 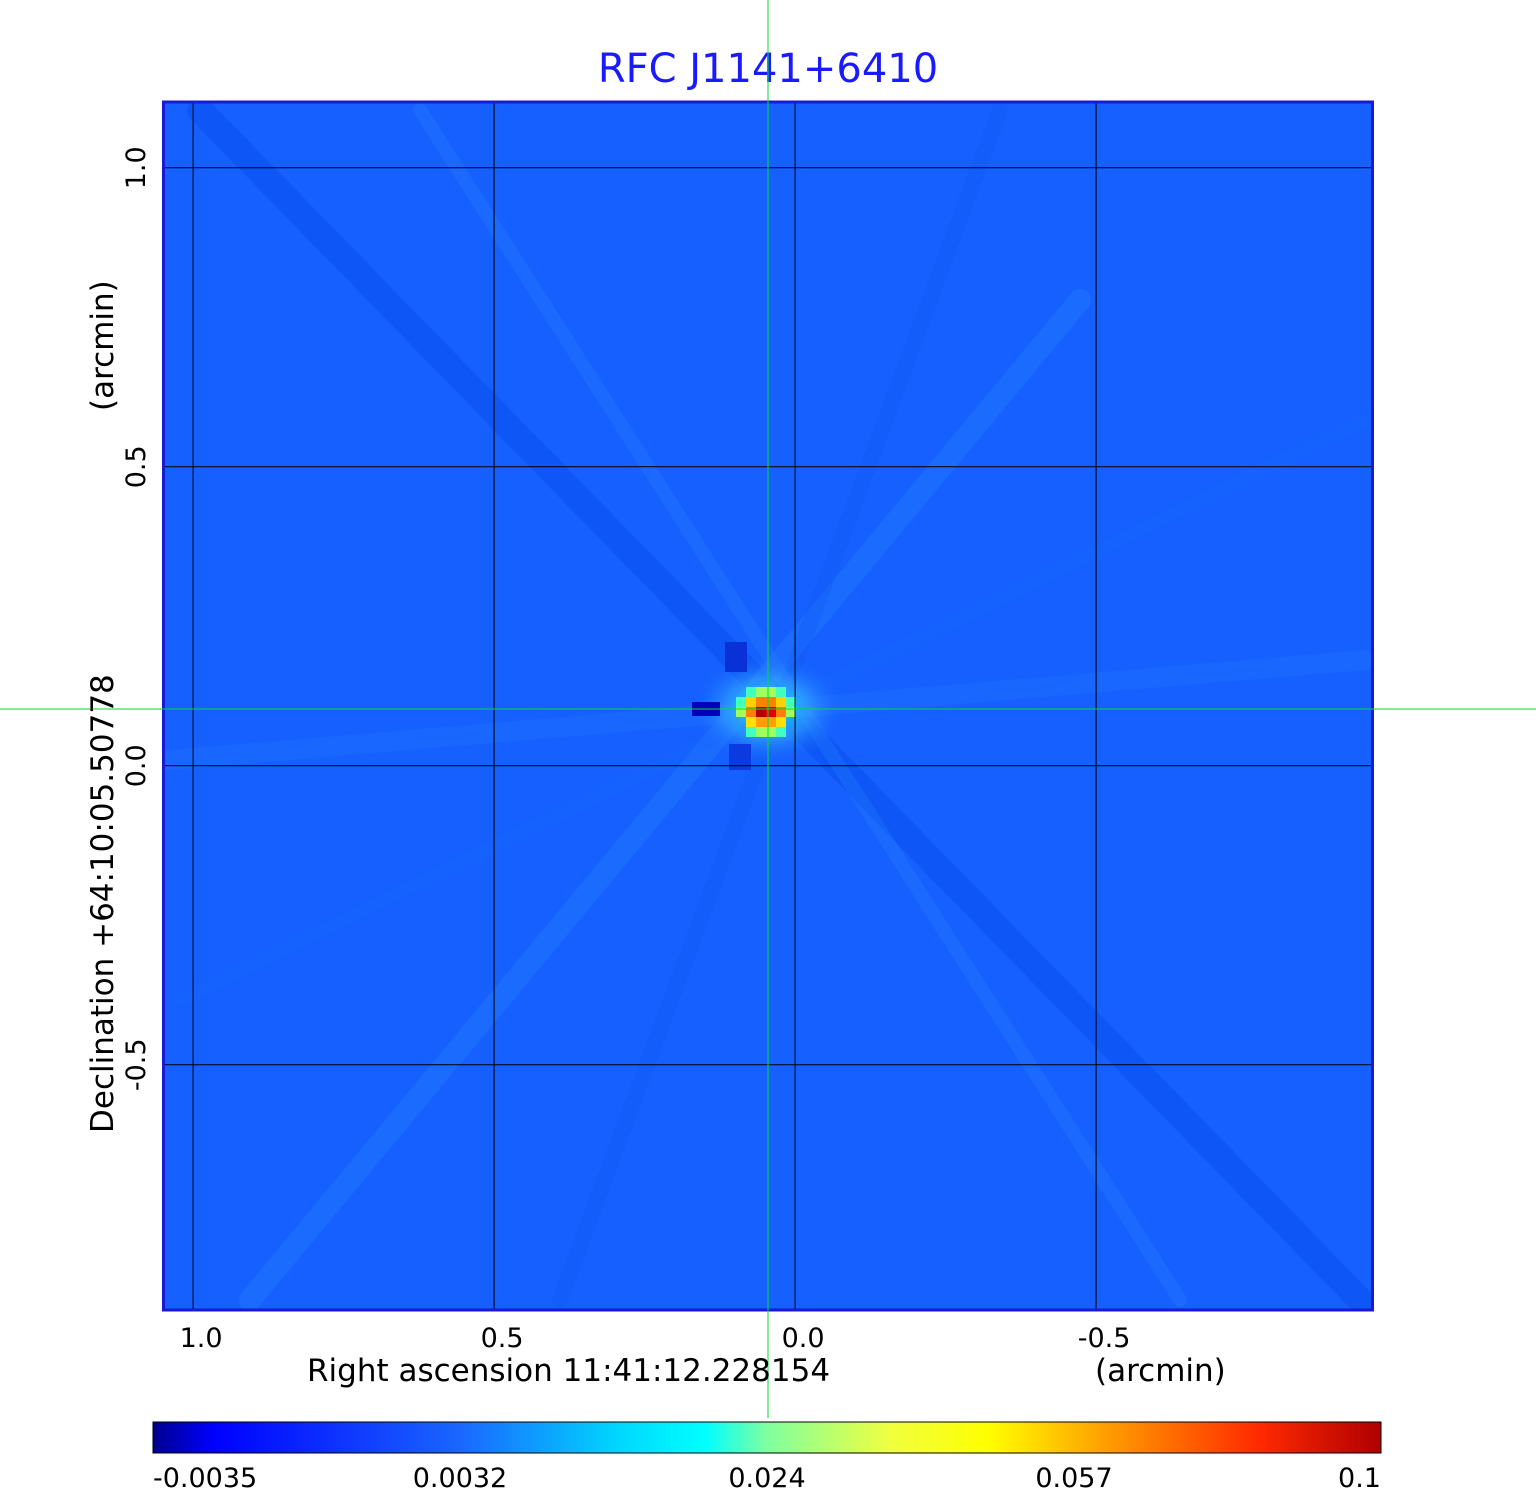 What do you see at coordinates (460, 1478) in the screenshot?
I see `colorbar-tick-label: 0.0032` at bounding box center [460, 1478].